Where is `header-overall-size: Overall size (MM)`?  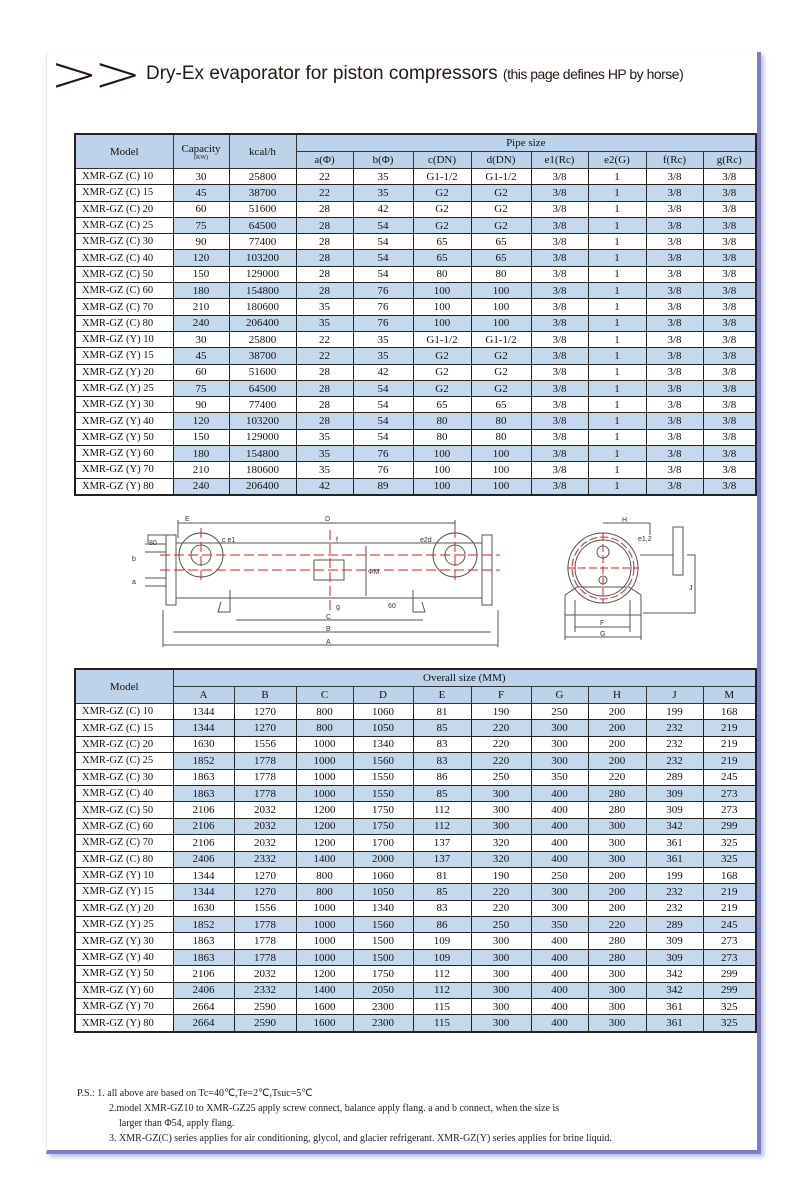 header-overall-size: Overall size (MM) is located at coordinates (464, 677).